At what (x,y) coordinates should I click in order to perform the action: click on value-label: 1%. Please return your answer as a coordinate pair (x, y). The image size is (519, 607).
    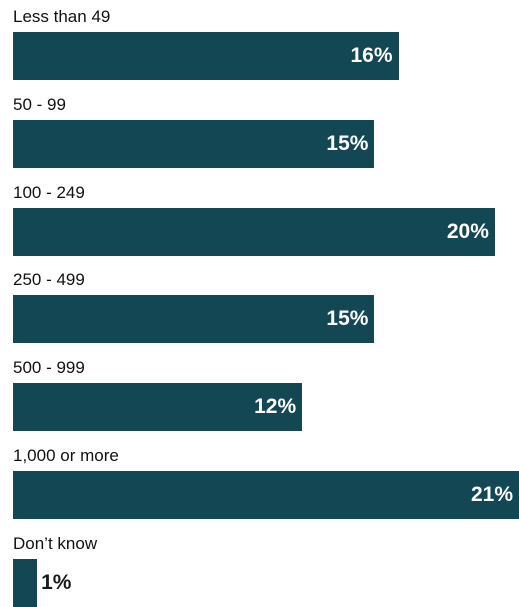
    Looking at the image, I should click on (56, 582).